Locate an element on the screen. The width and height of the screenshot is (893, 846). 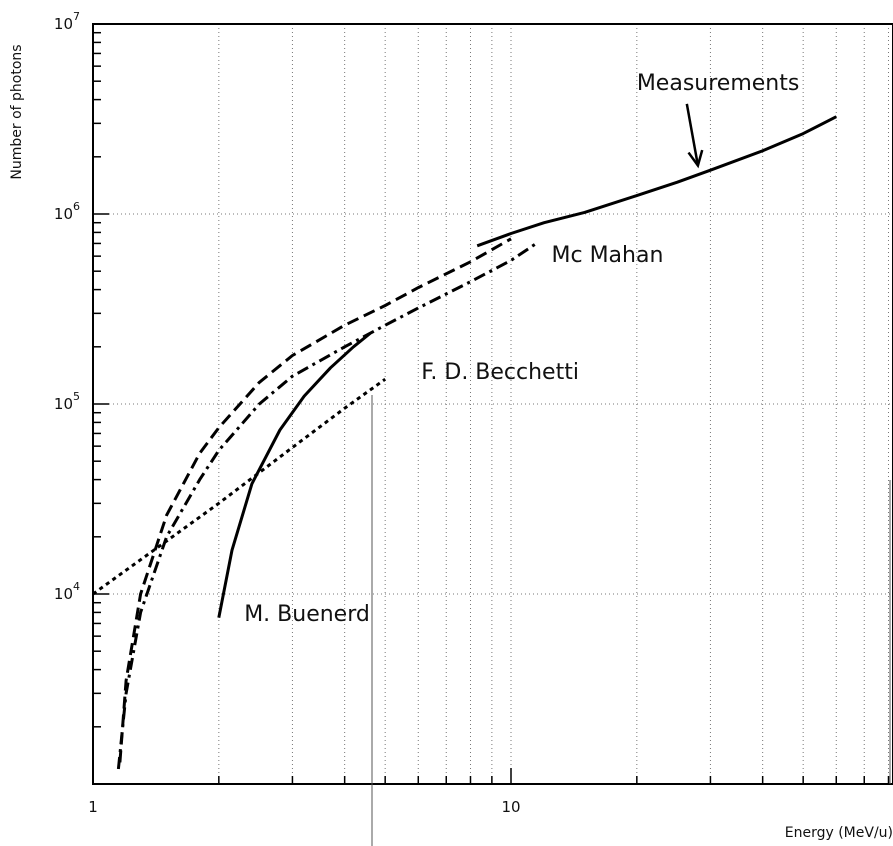
y-tick-label: 10⁶ is located at coordinates (67, 211).